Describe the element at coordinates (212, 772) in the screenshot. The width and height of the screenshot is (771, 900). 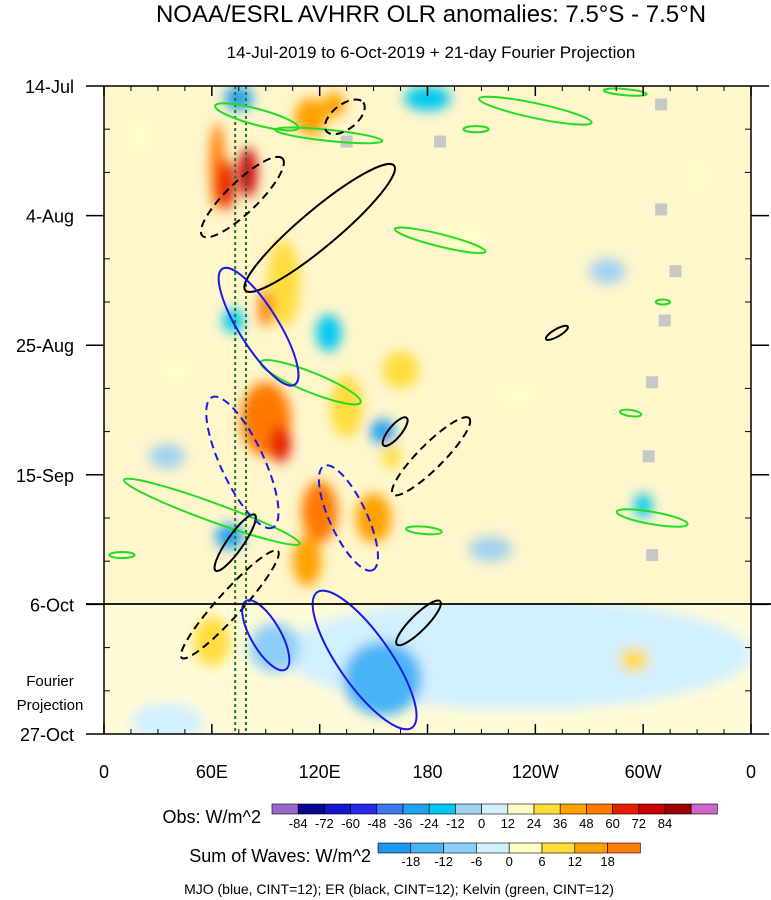
I see `x-tick-label: 60E` at that location.